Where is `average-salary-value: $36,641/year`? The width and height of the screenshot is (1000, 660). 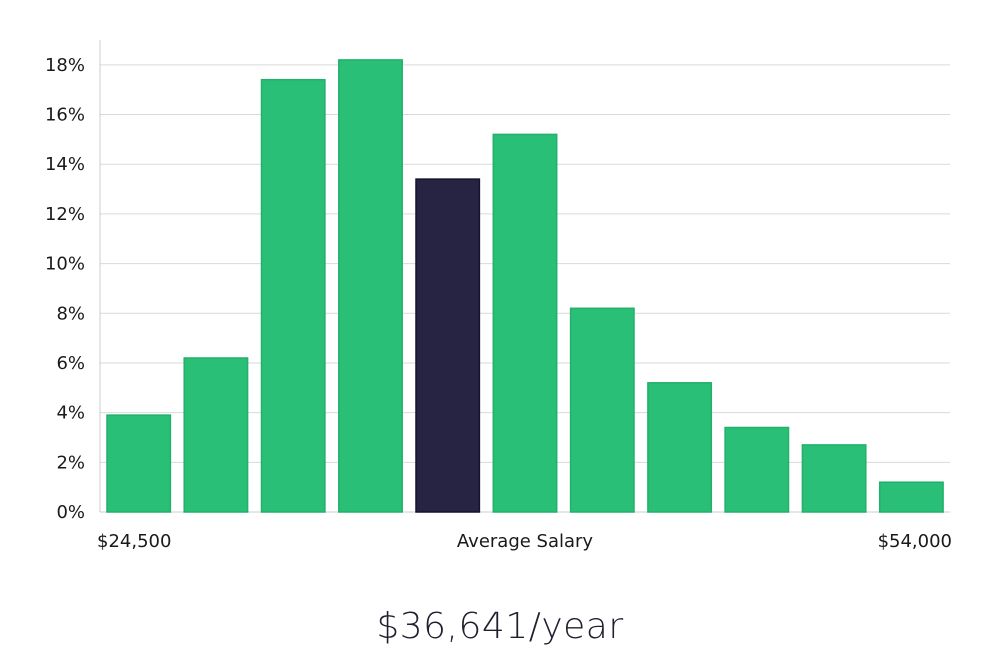 average-salary-value: $36,641/year is located at coordinates (500, 626).